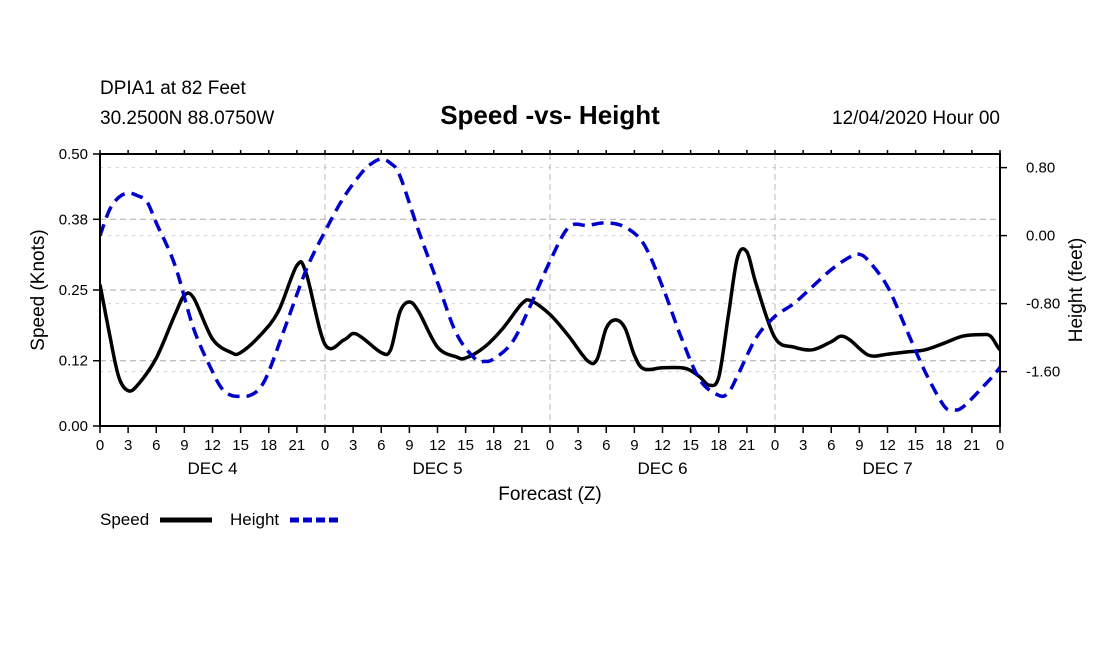 This screenshot has height=650, width=1100. Describe the element at coordinates (173, 88) in the screenshot. I see `station-label: DPIA1 at 82 Feet` at that location.